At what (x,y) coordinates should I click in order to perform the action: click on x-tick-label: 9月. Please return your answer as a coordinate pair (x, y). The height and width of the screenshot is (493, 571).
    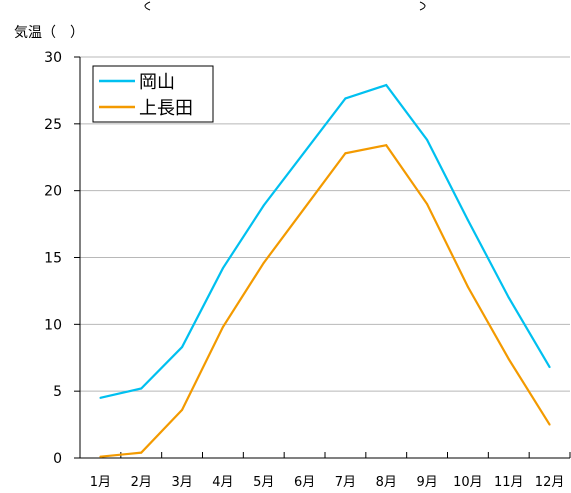
    Looking at the image, I should click on (426, 482).